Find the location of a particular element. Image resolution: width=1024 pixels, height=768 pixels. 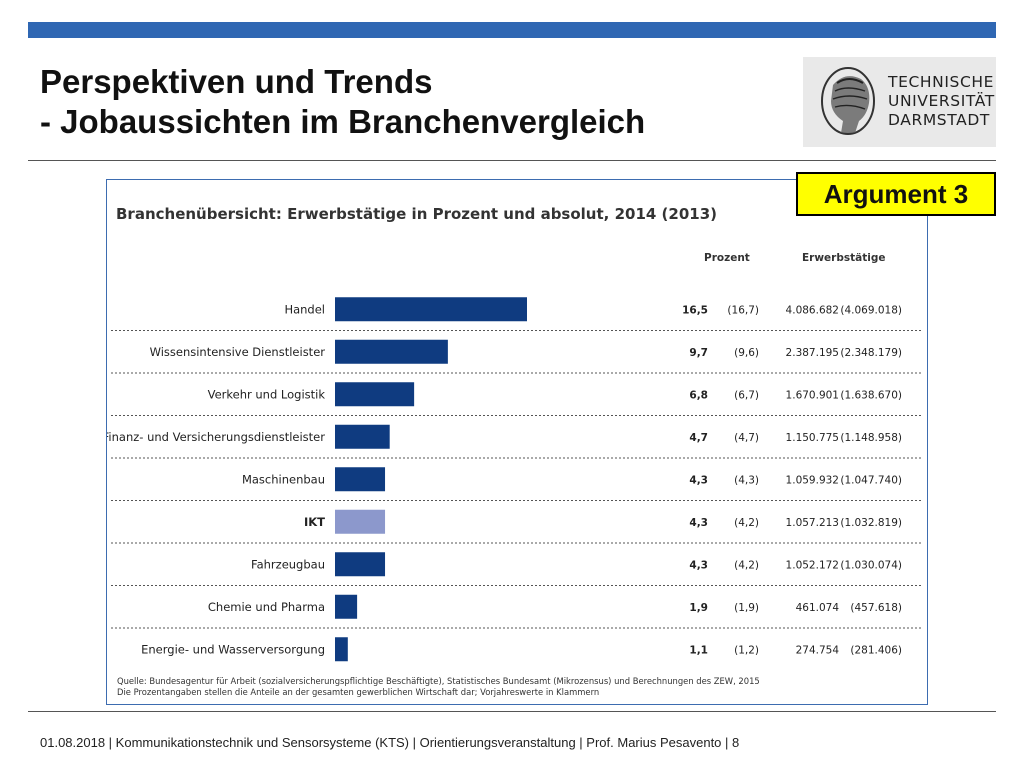

employed-2013-label: (1.047.740) is located at coordinates (871, 480).